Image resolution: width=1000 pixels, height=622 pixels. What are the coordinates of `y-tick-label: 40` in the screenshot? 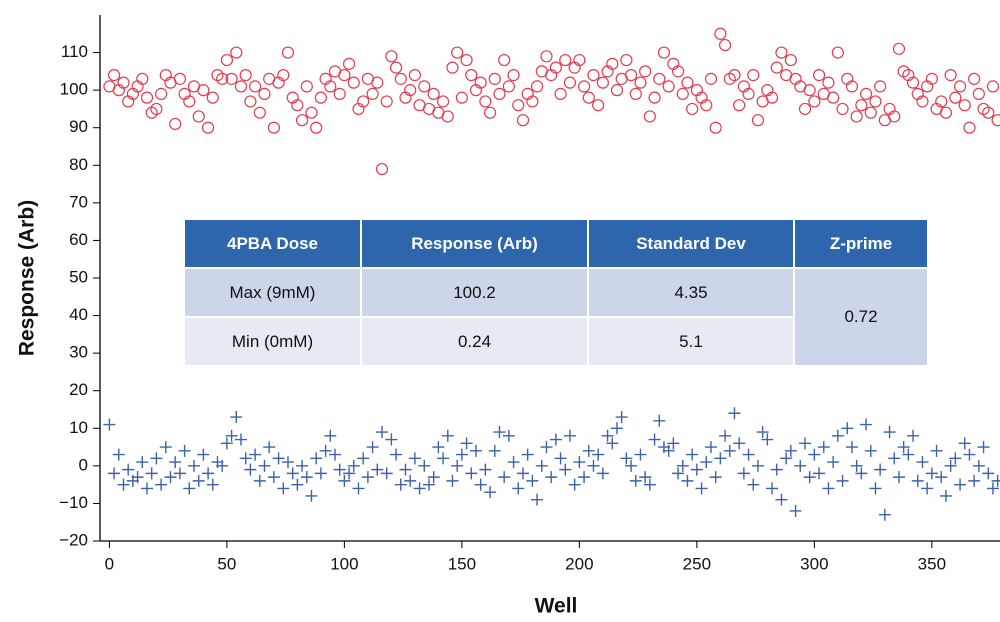 It's located at (78, 314).